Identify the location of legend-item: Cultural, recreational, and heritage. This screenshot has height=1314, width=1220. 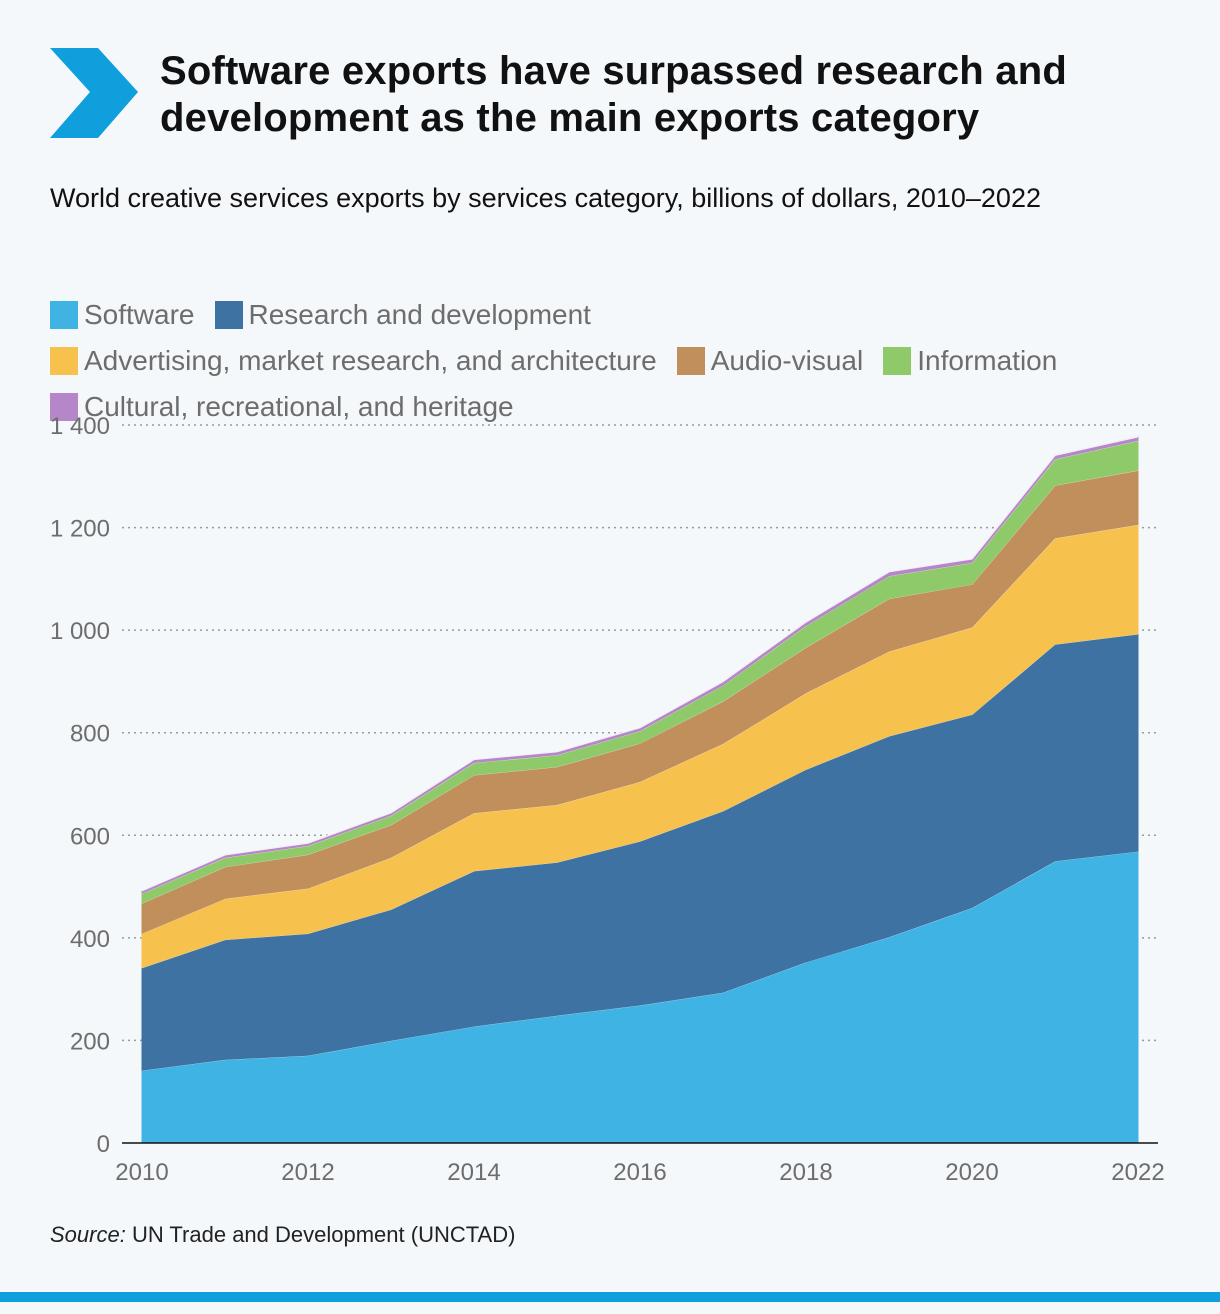
(282, 407).